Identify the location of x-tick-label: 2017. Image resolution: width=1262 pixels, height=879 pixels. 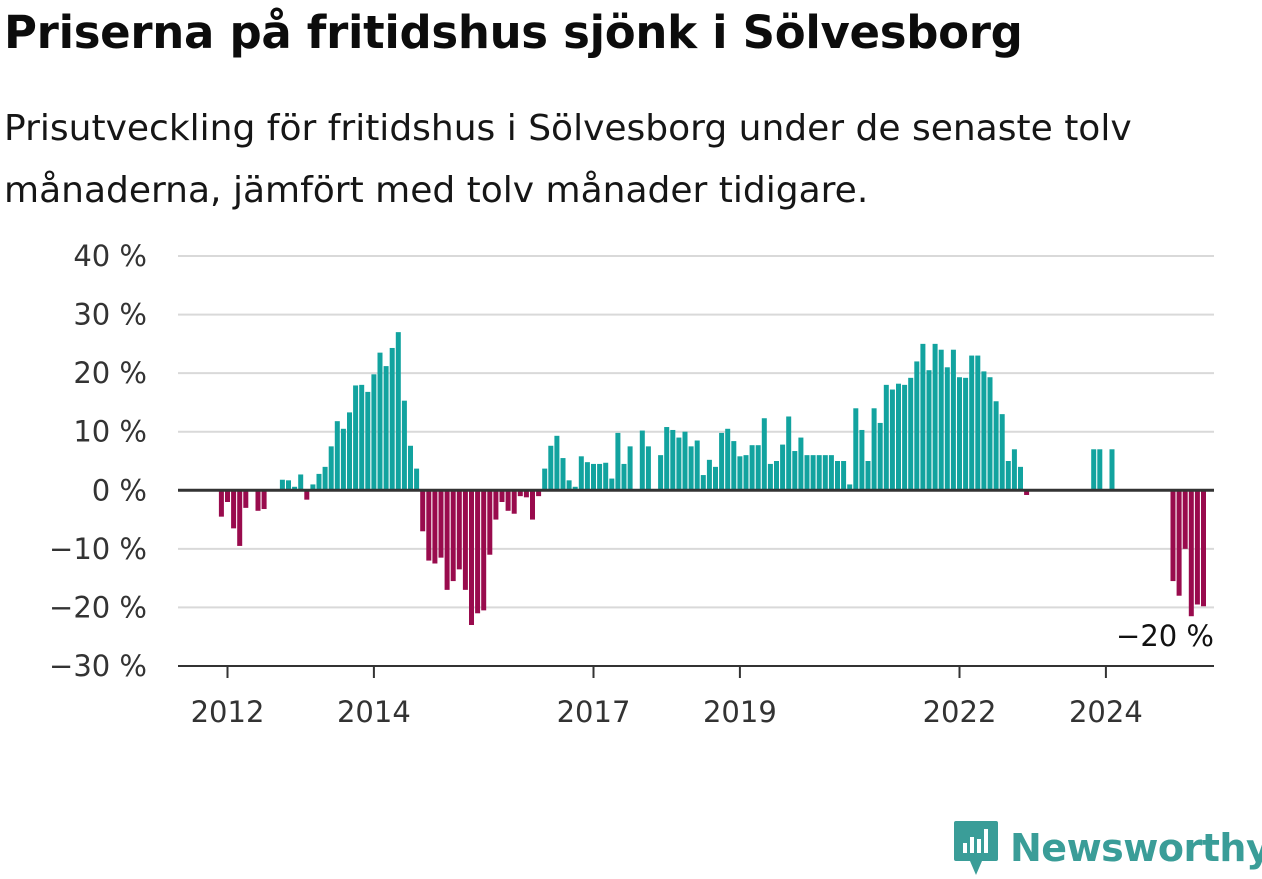
(594, 712).